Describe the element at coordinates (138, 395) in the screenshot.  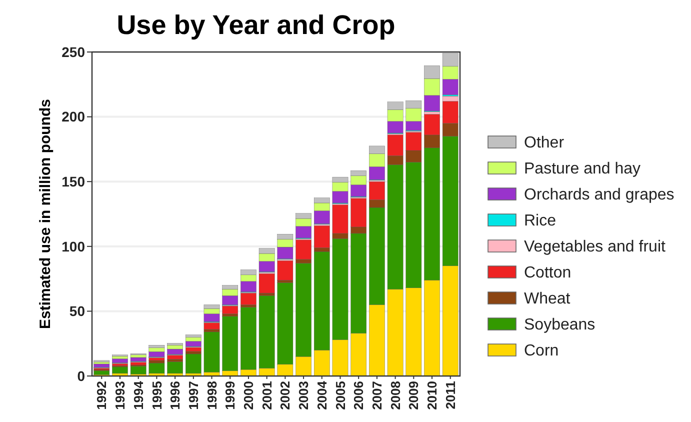
I see `x-tick-label: 1994` at that location.